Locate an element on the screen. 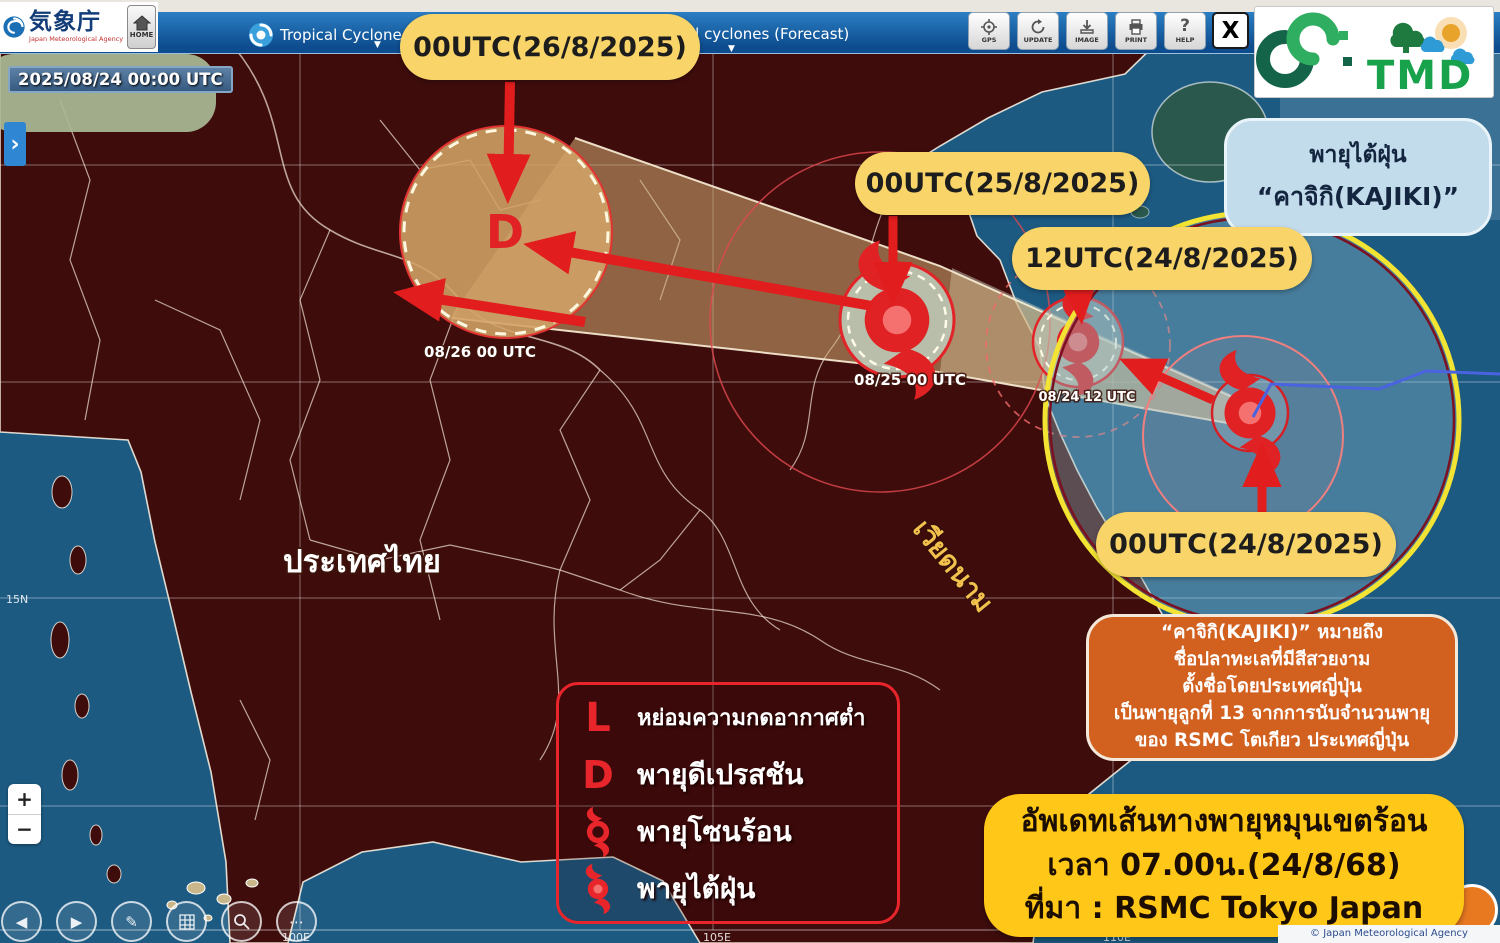 This screenshot has height=943, width=1500. map-bottom-toolbar: ◀ ▶ ✎ ⋯ is located at coordinates (158, 921).